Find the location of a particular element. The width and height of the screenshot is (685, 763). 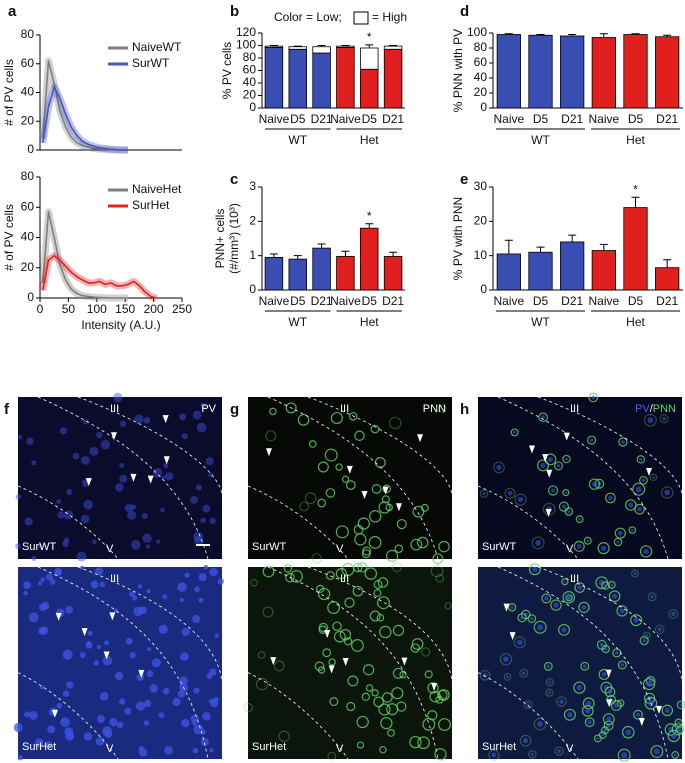

x-tick-label: 0 is located at coordinates (40, 309).